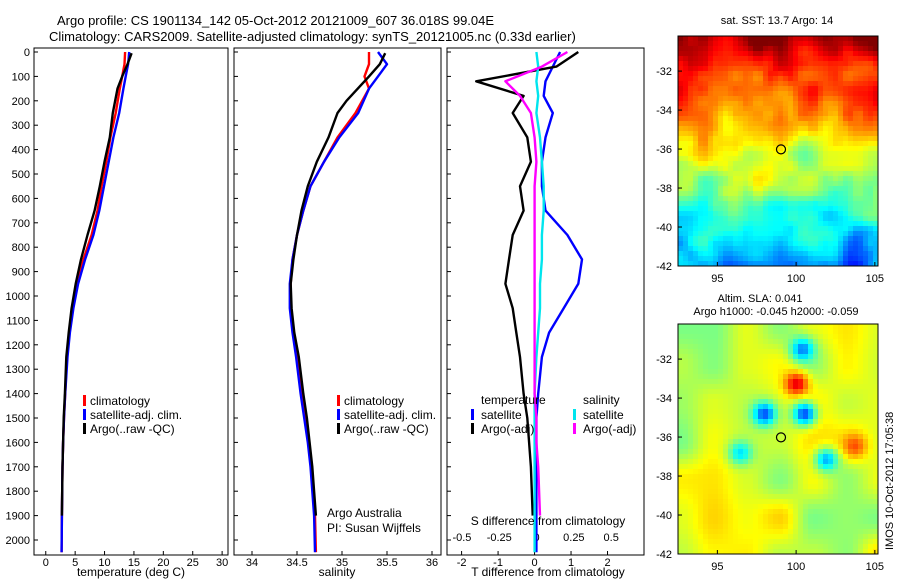  I want to click on depth-tick-label: 800, so click(21, 248).